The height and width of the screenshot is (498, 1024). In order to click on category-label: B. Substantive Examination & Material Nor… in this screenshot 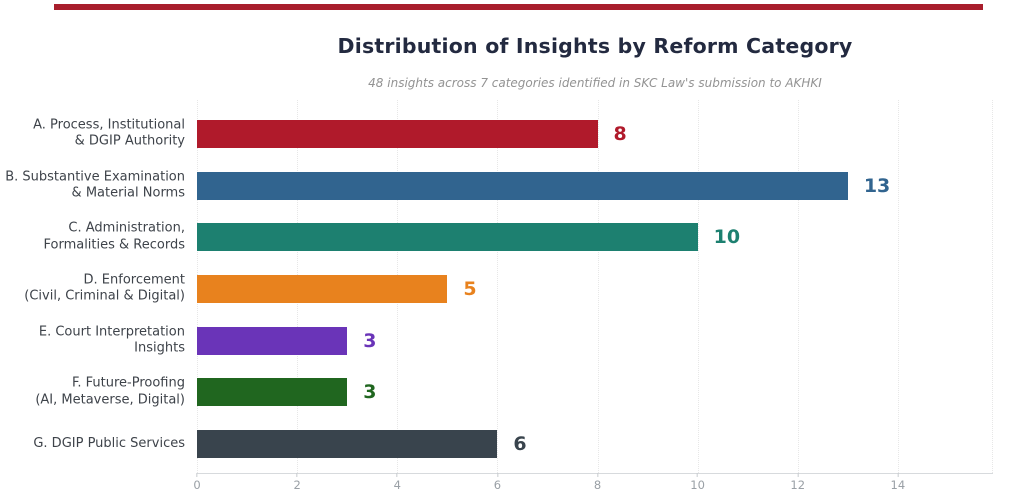, I will do `click(92, 185)`.